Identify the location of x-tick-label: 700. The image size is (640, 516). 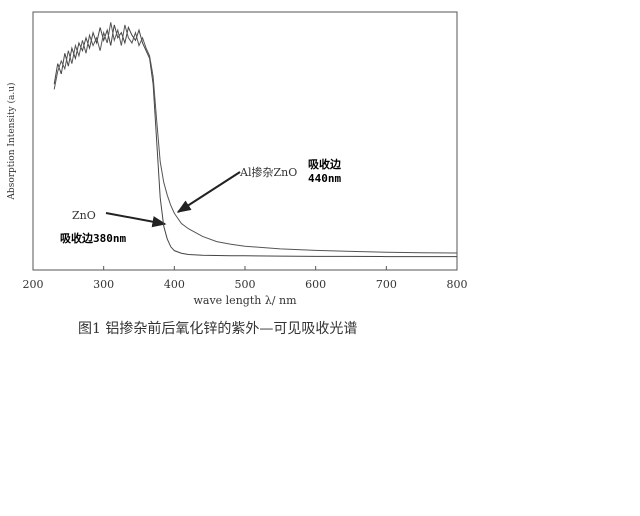
(386, 284).